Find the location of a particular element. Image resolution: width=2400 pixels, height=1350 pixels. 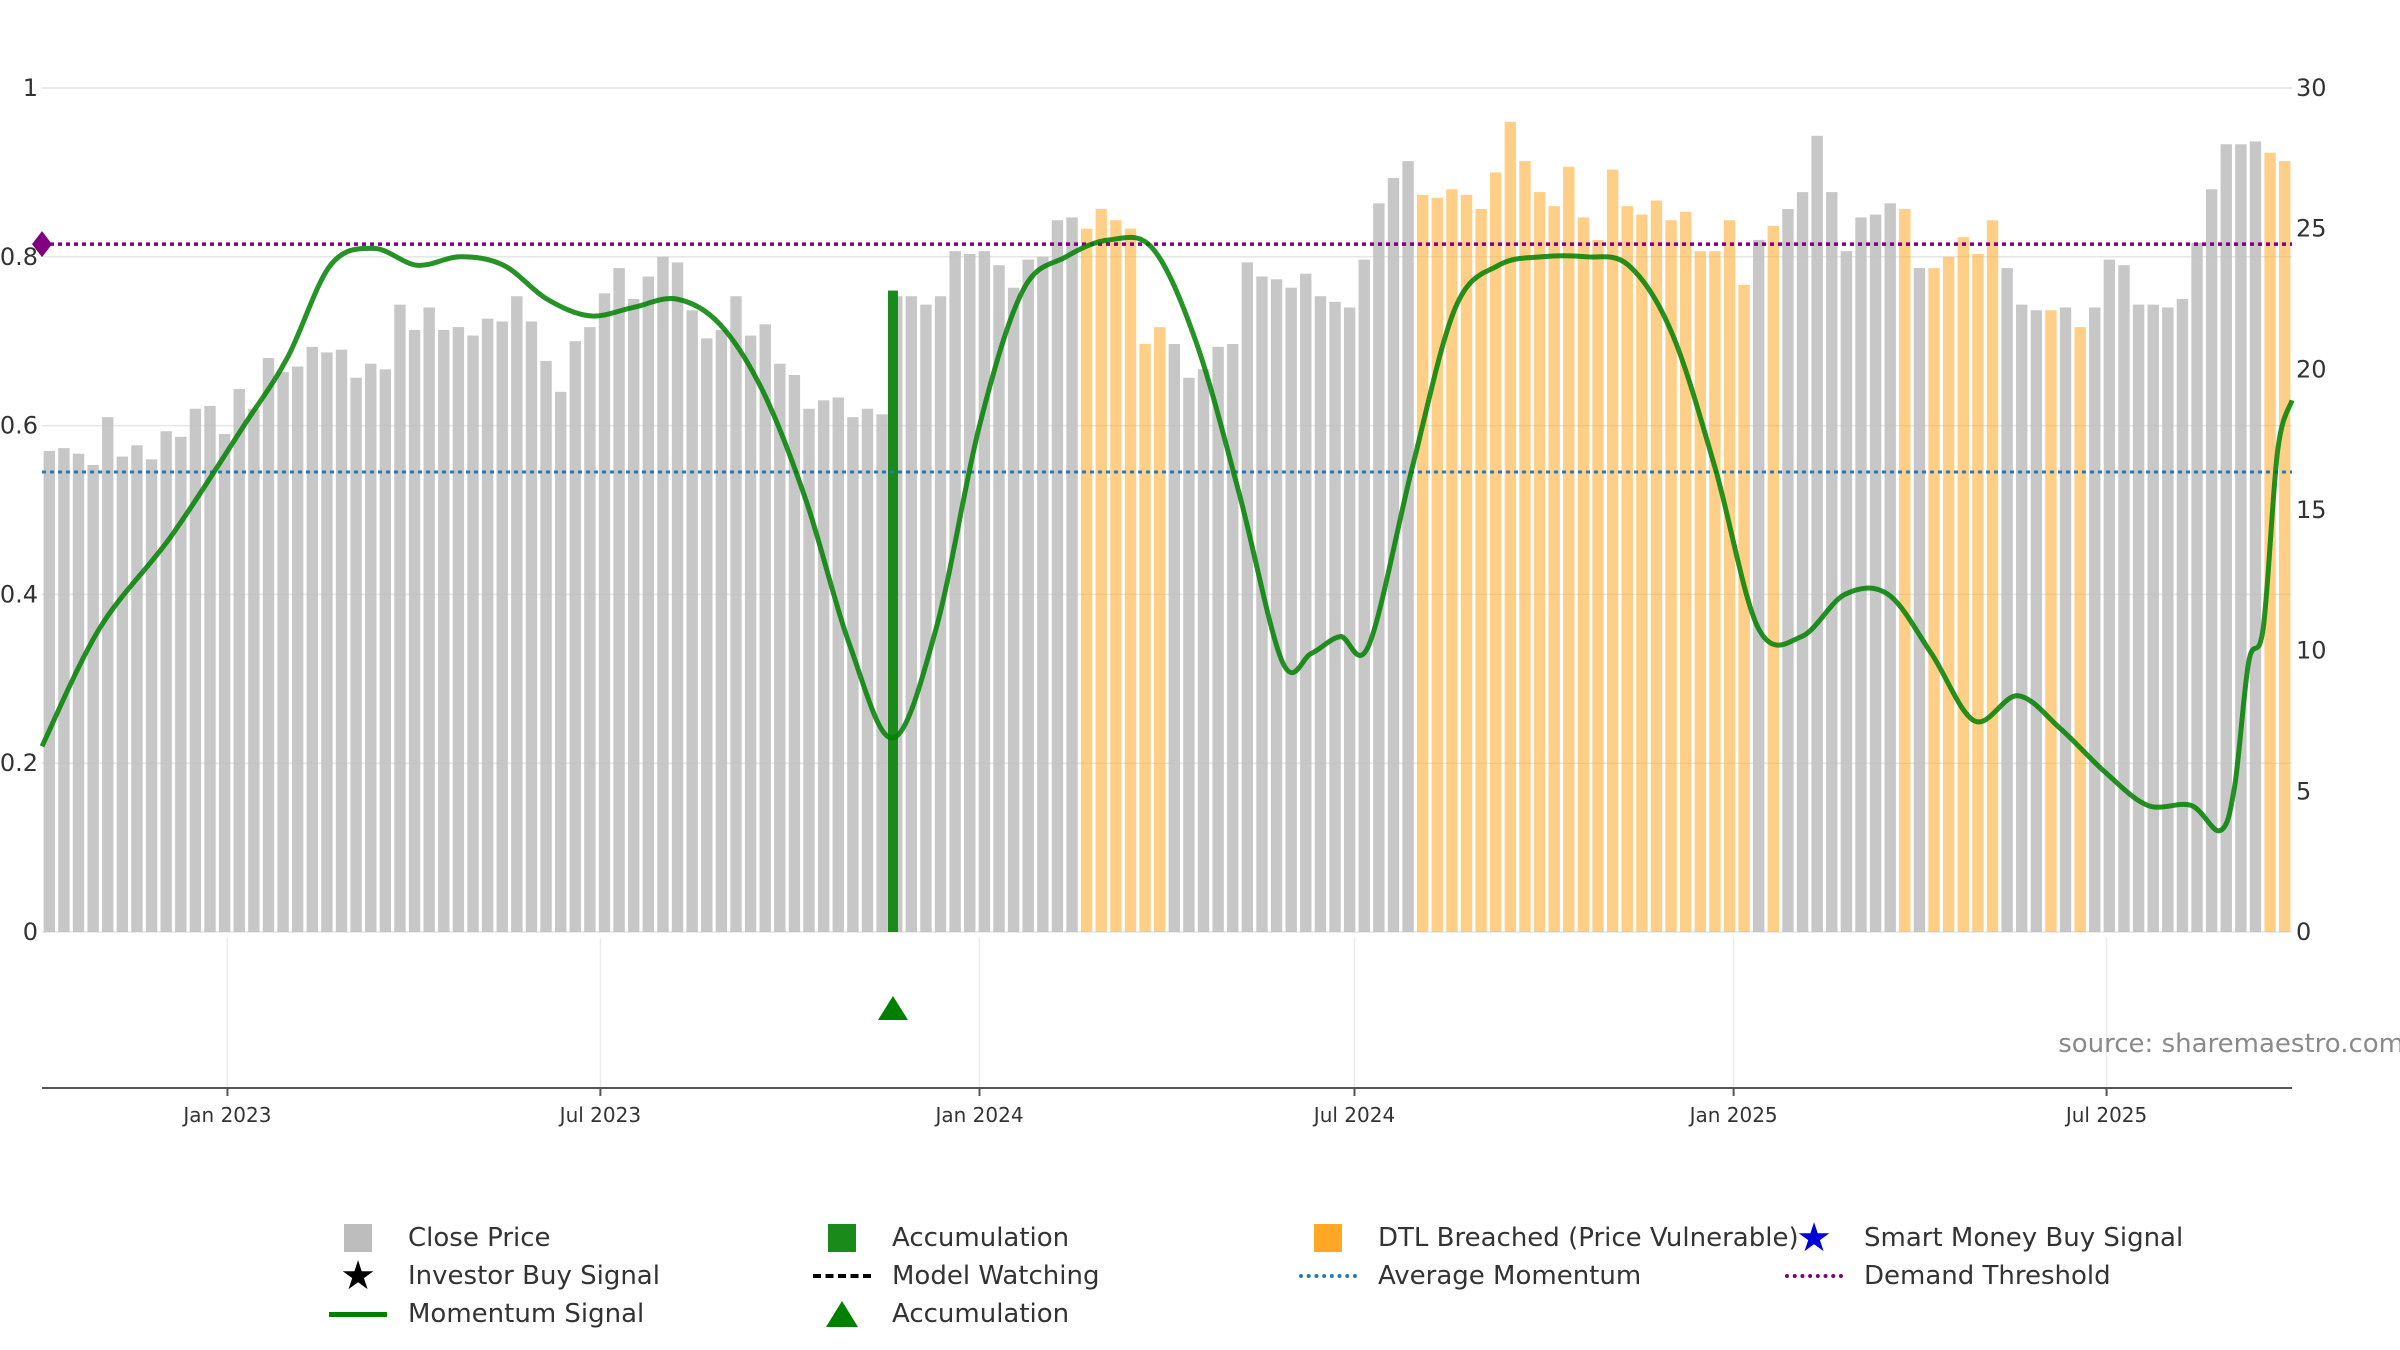

legend-item-momentum-signal: Momentum Signal is located at coordinates (485, 1314).